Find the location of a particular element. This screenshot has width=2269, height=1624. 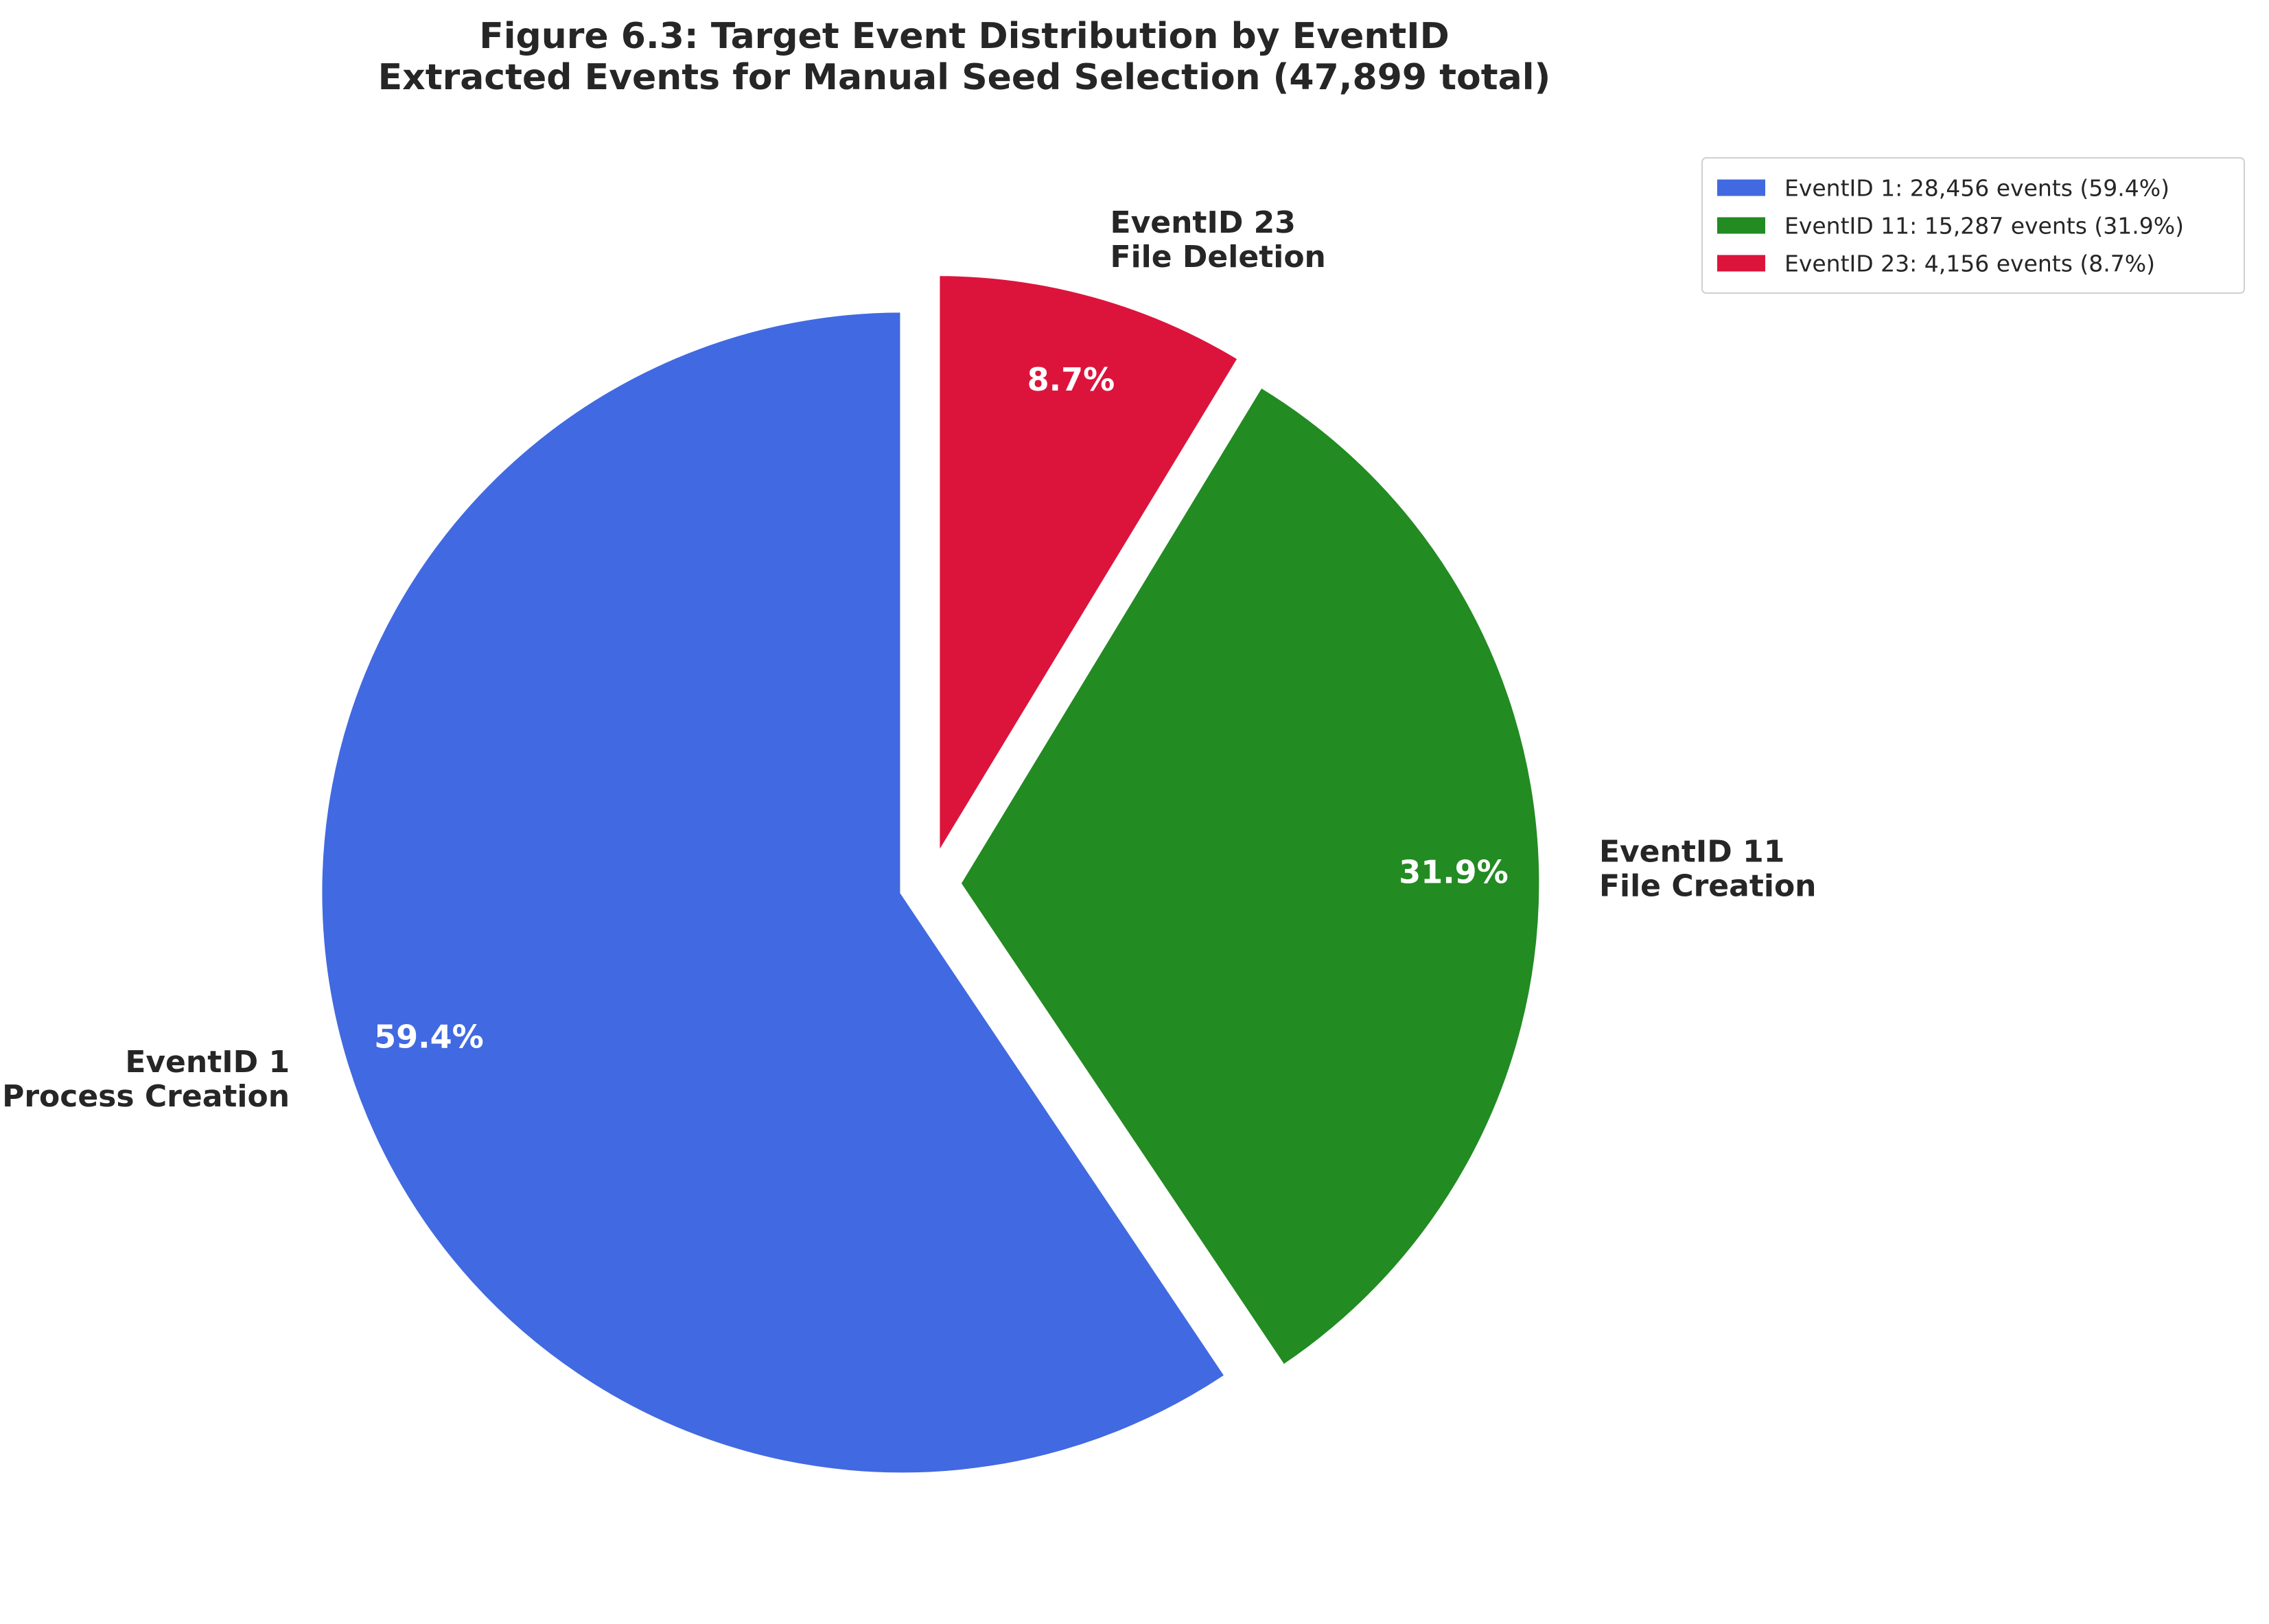

legend-entry-2: EventID 23: 4,156 events (8.7%) is located at coordinates (1970, 264).